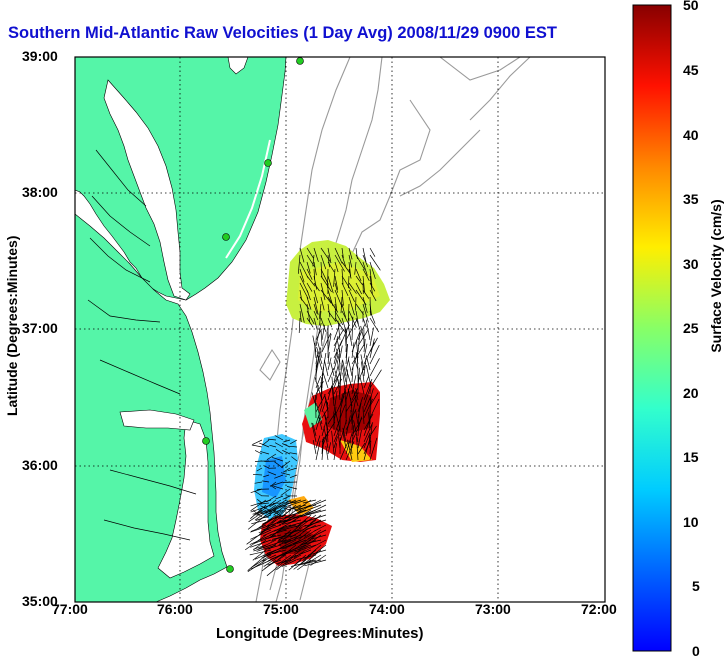  What do you see at coordinates (253, 315) in the screenshot?
I see `radar-sites` at bounding box center [253, 315].